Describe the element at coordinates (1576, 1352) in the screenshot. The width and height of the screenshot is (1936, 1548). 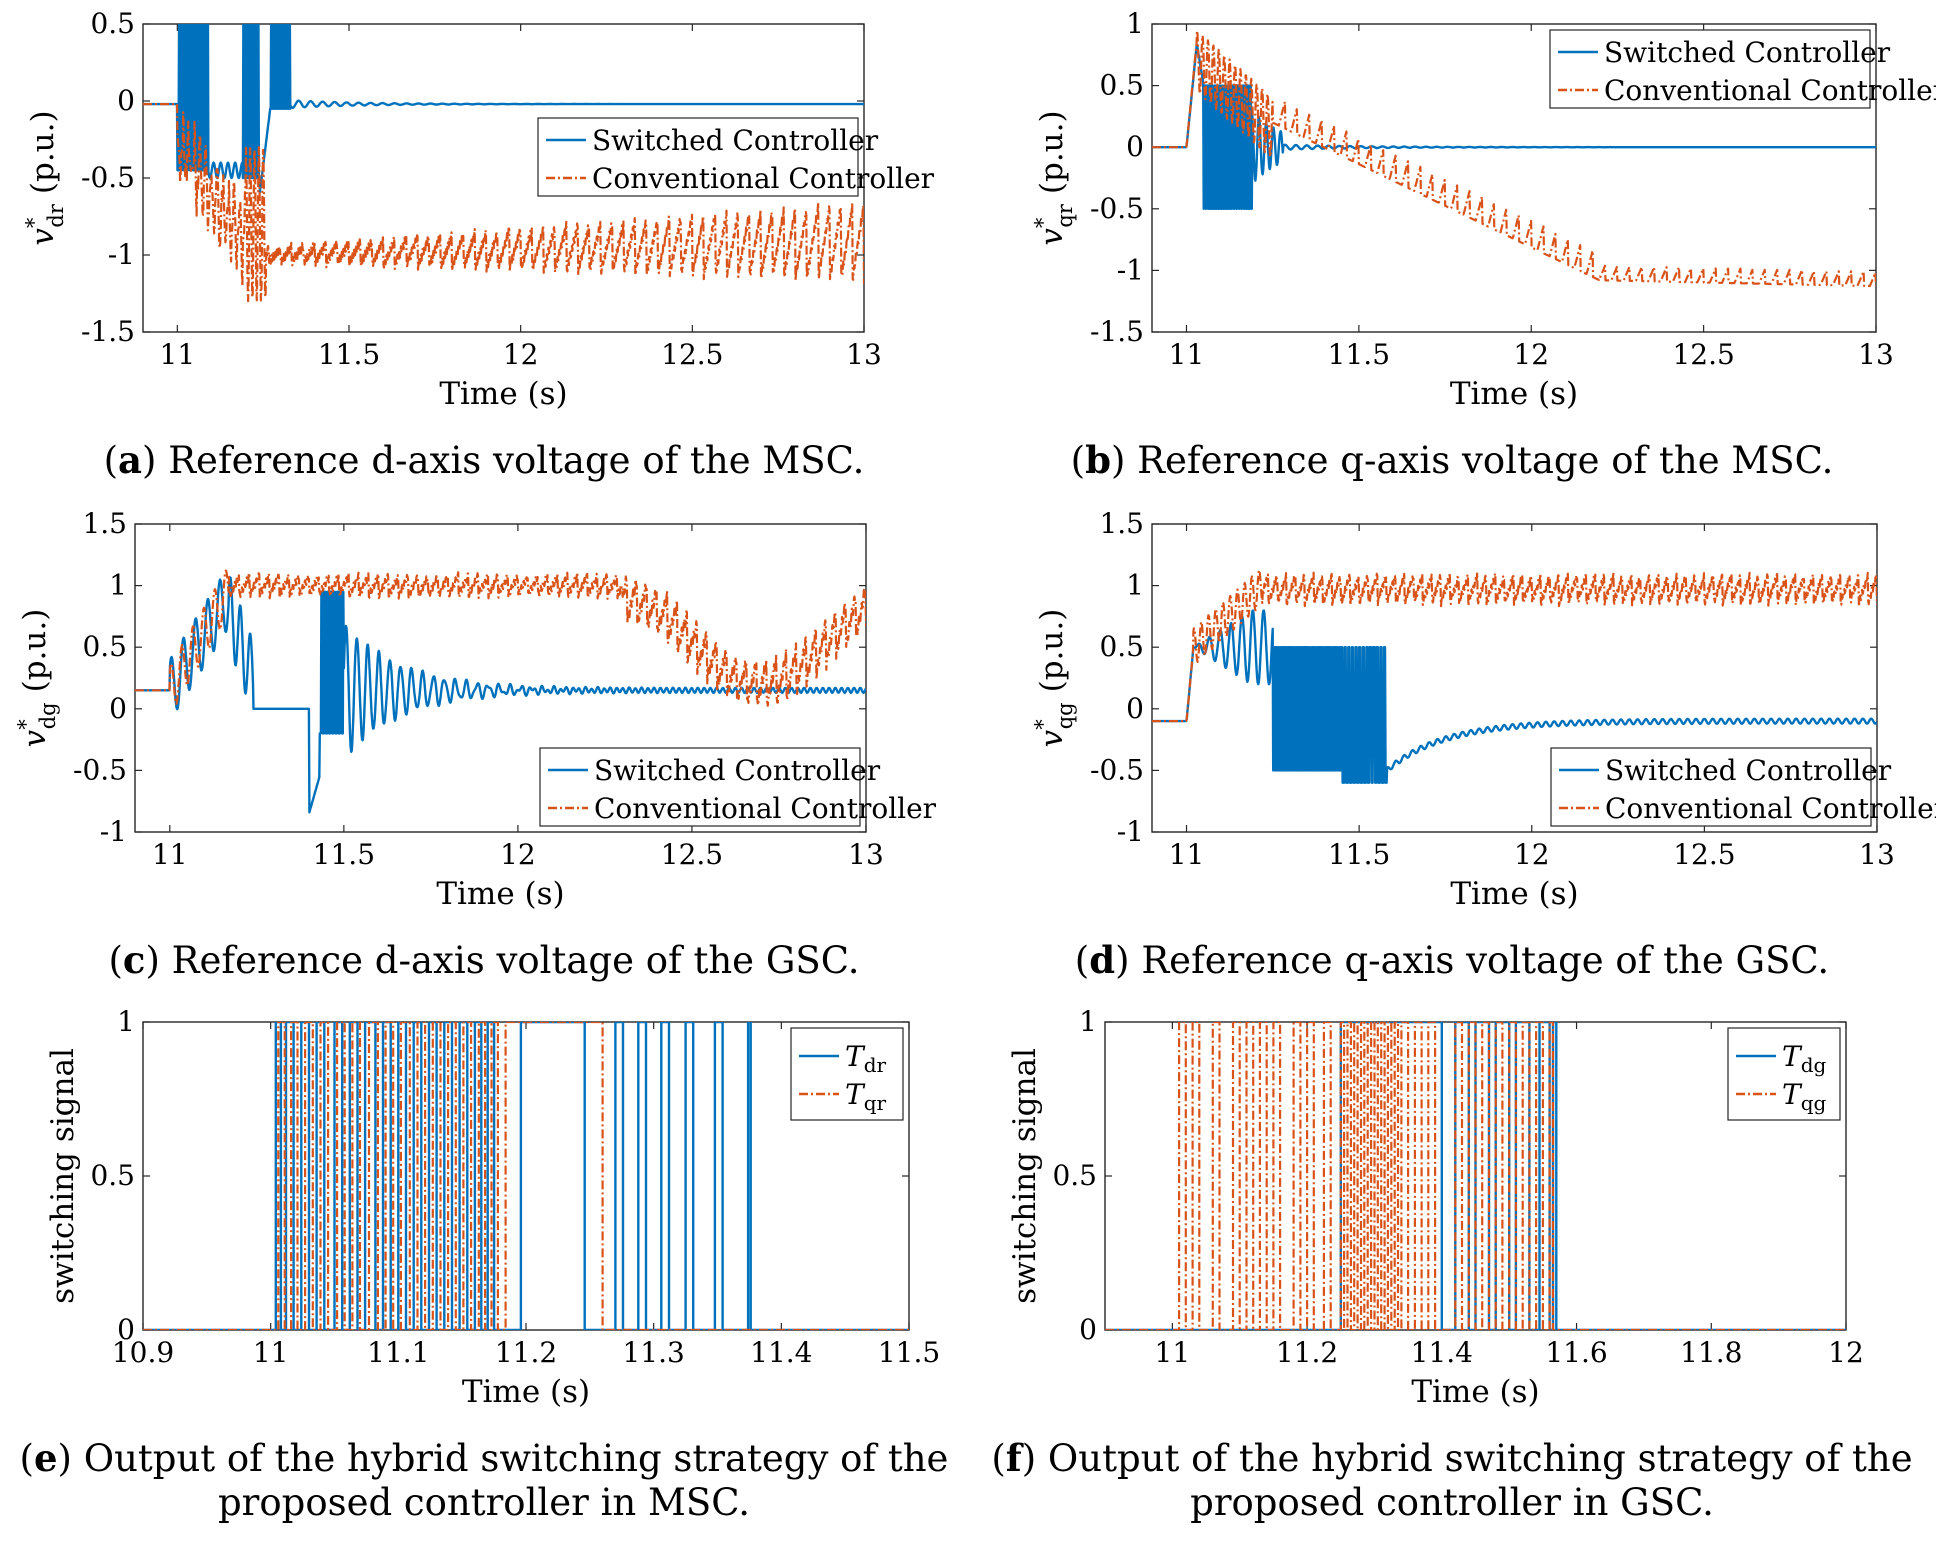
I see `x-tick-label: 11.6` at that location.